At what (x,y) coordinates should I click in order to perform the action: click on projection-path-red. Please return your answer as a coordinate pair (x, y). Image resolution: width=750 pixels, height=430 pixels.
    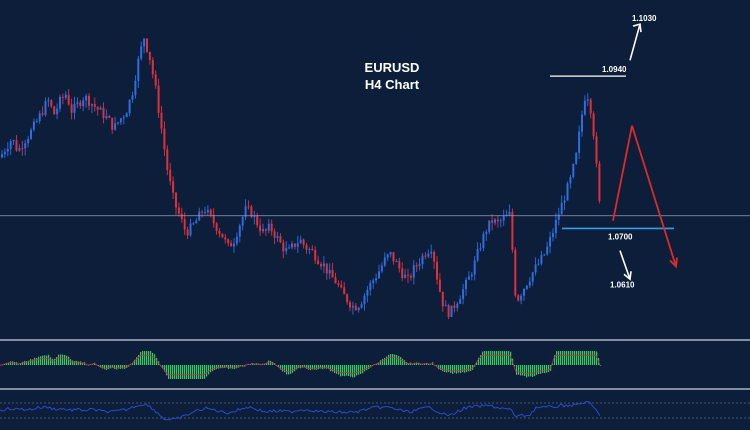
    Looking at the image, I should click on (644, 196).